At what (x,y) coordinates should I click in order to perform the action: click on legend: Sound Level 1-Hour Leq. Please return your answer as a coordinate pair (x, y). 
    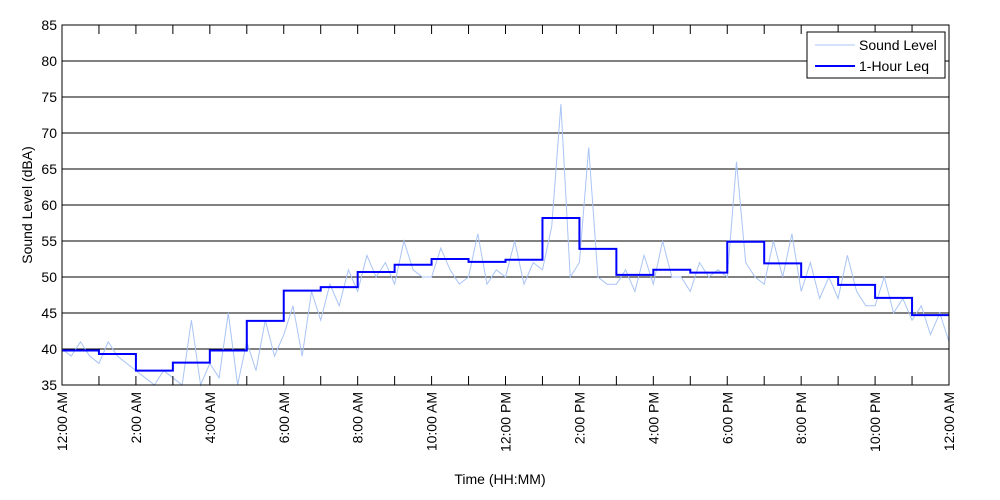
    Looking at the image, I should click on (876, 55).